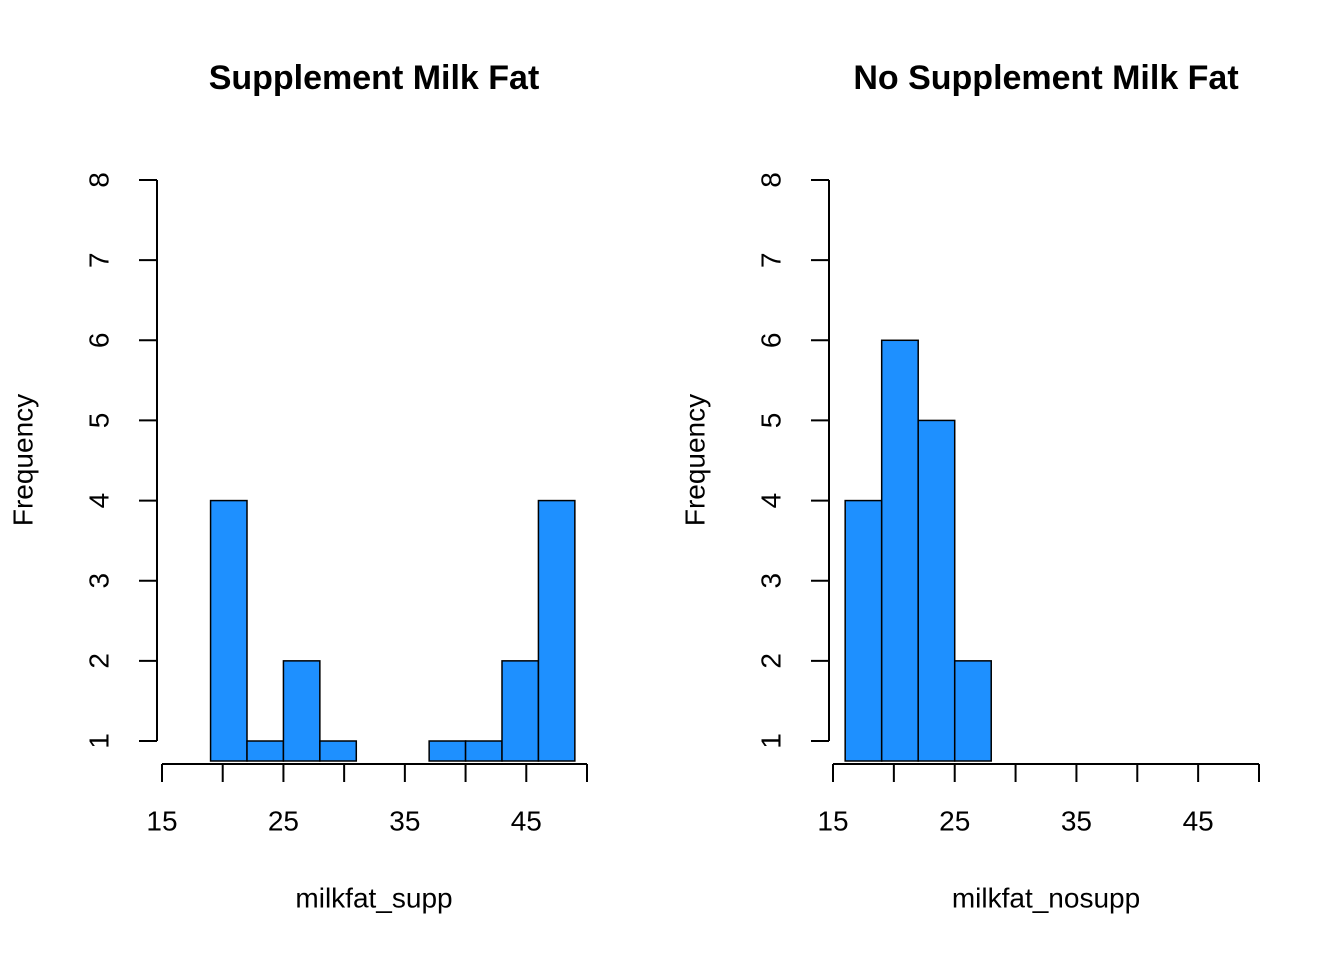 This screenshot has width=1344, height=960. Describe the element at coordinates (1045, 78) in the screenshot. I see `chart-title: No Supplement Milk Fat` at that location.